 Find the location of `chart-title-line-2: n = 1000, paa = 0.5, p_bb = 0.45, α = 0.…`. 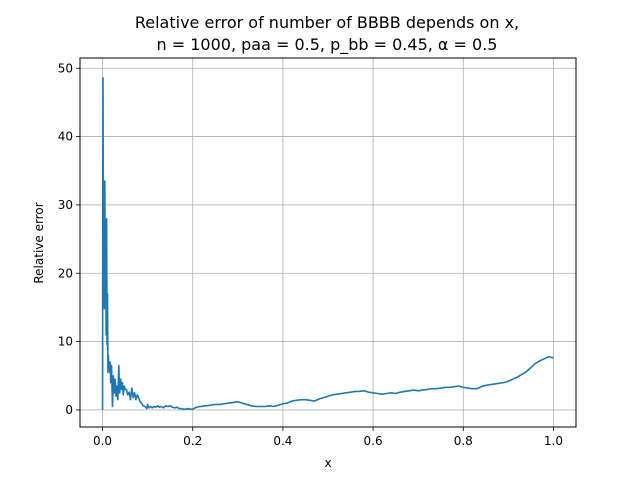

chart-title-line-2: n = 1000, paa = 0.5, p_bb = 0.45, α = 0.… is located at coordinates (327, 45).